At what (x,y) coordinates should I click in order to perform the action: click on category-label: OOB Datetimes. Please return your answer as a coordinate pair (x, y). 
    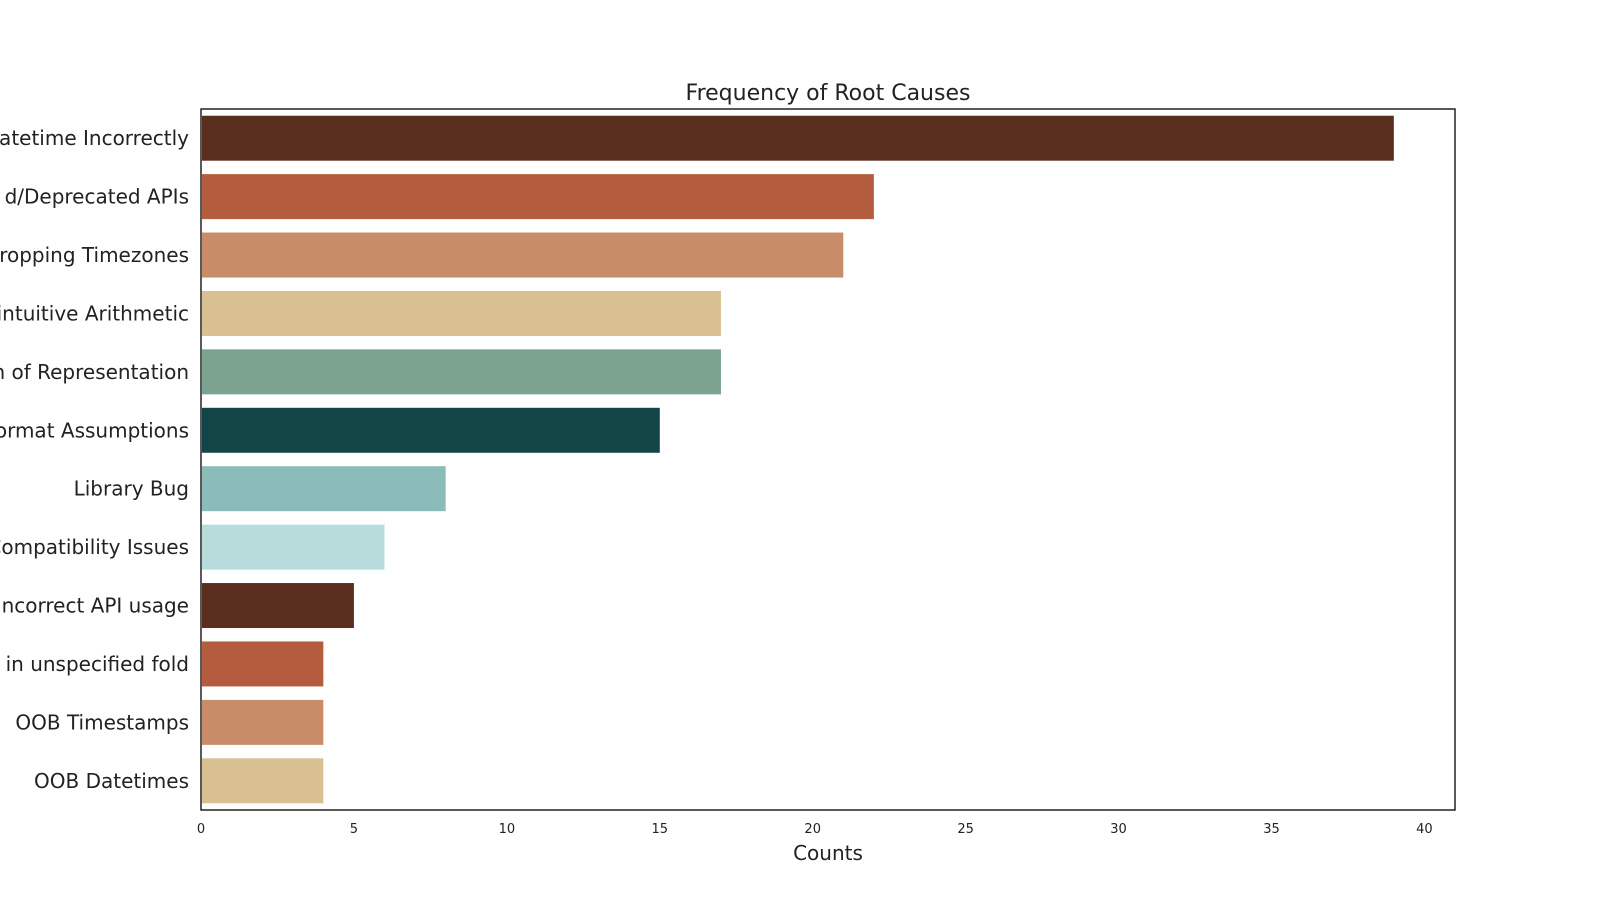
    Looking at the image, I should click on (111, 781).